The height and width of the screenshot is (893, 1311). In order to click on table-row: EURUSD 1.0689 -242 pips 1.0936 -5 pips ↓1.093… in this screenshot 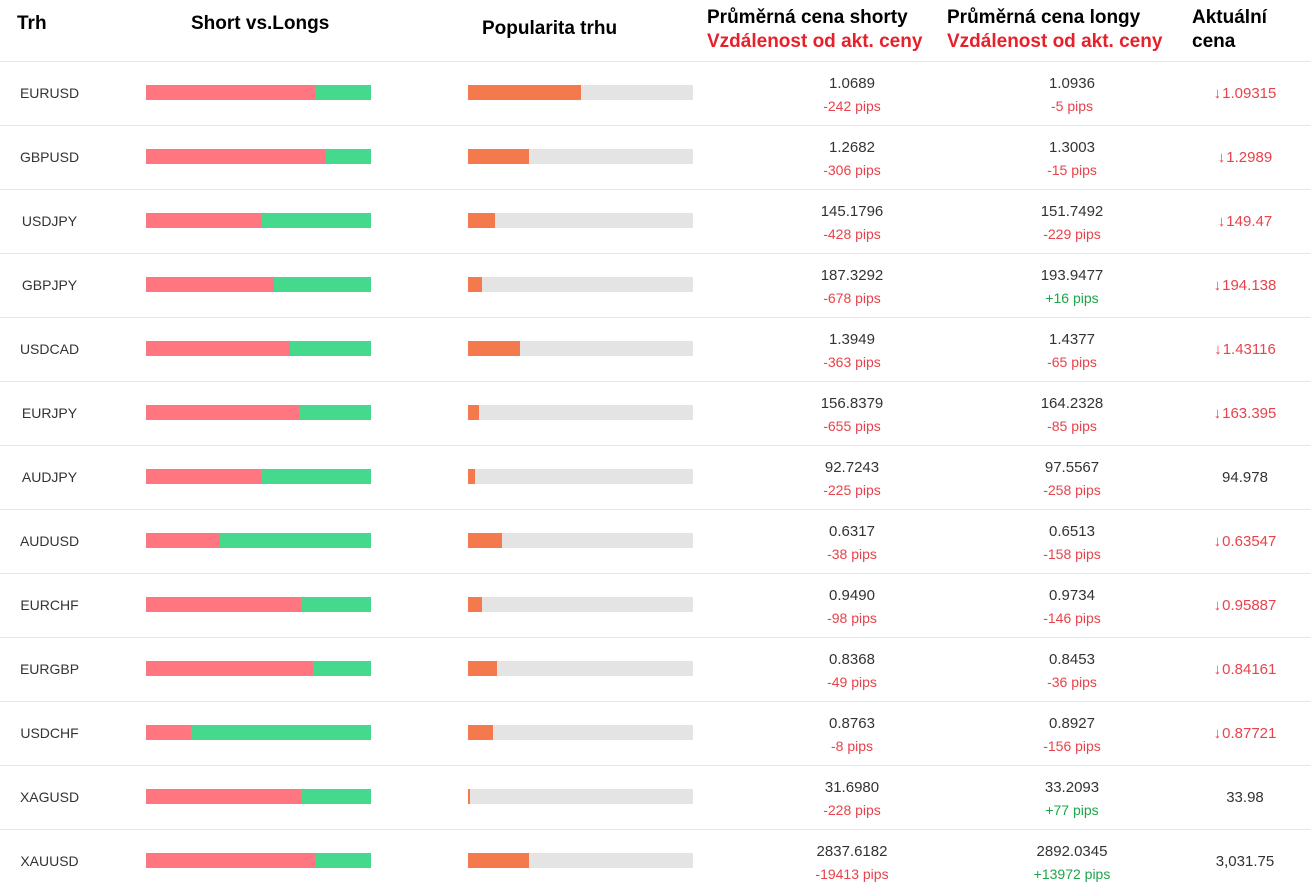, I will do `click(655, 93)`.